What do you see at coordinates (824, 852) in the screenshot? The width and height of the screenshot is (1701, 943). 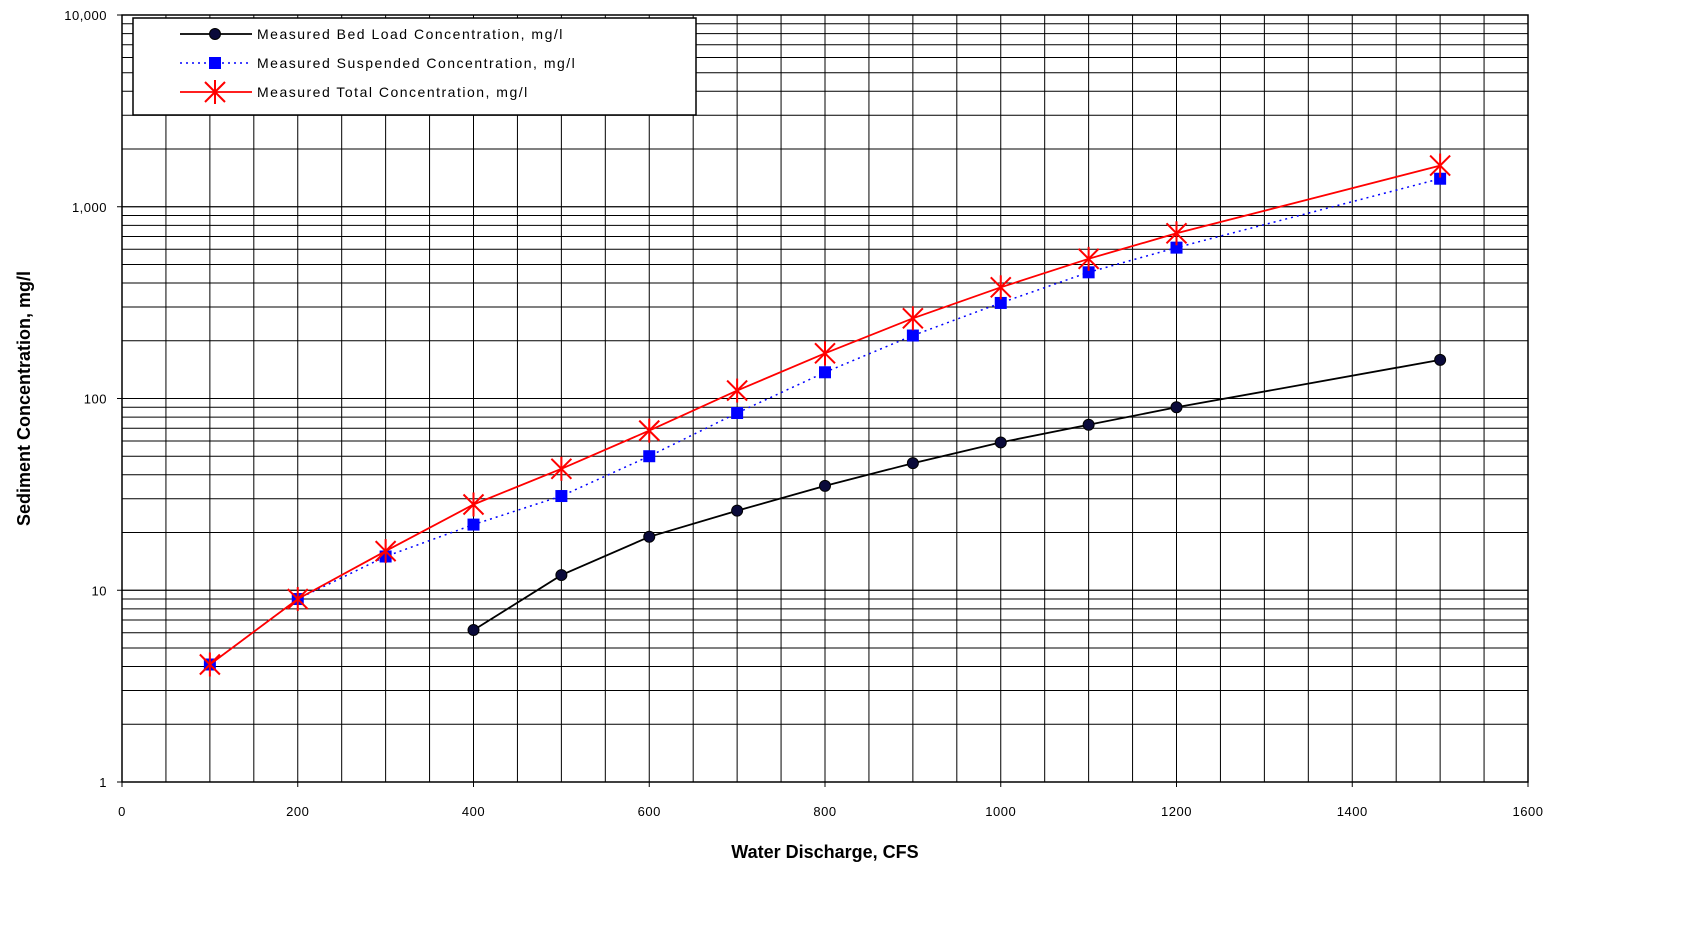 I see `x-axis-title: Water Discharge, CFS` at bounding box center [824, 852].